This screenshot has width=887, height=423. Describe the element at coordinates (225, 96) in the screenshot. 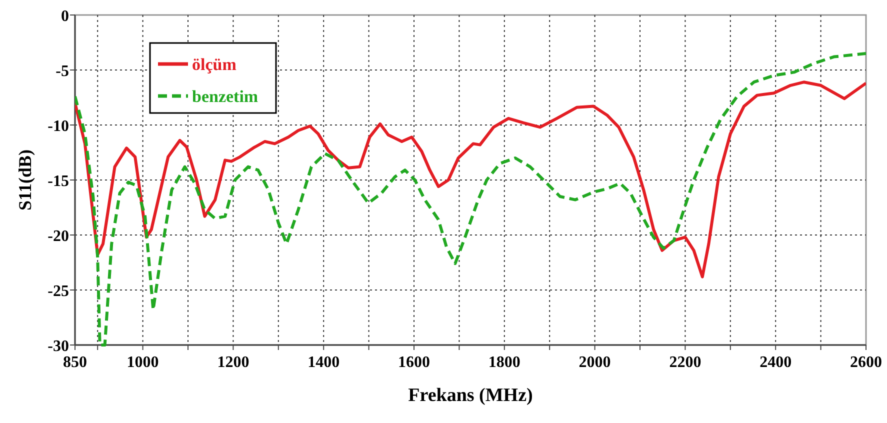

I see `legend-label: benzetim` at that location.